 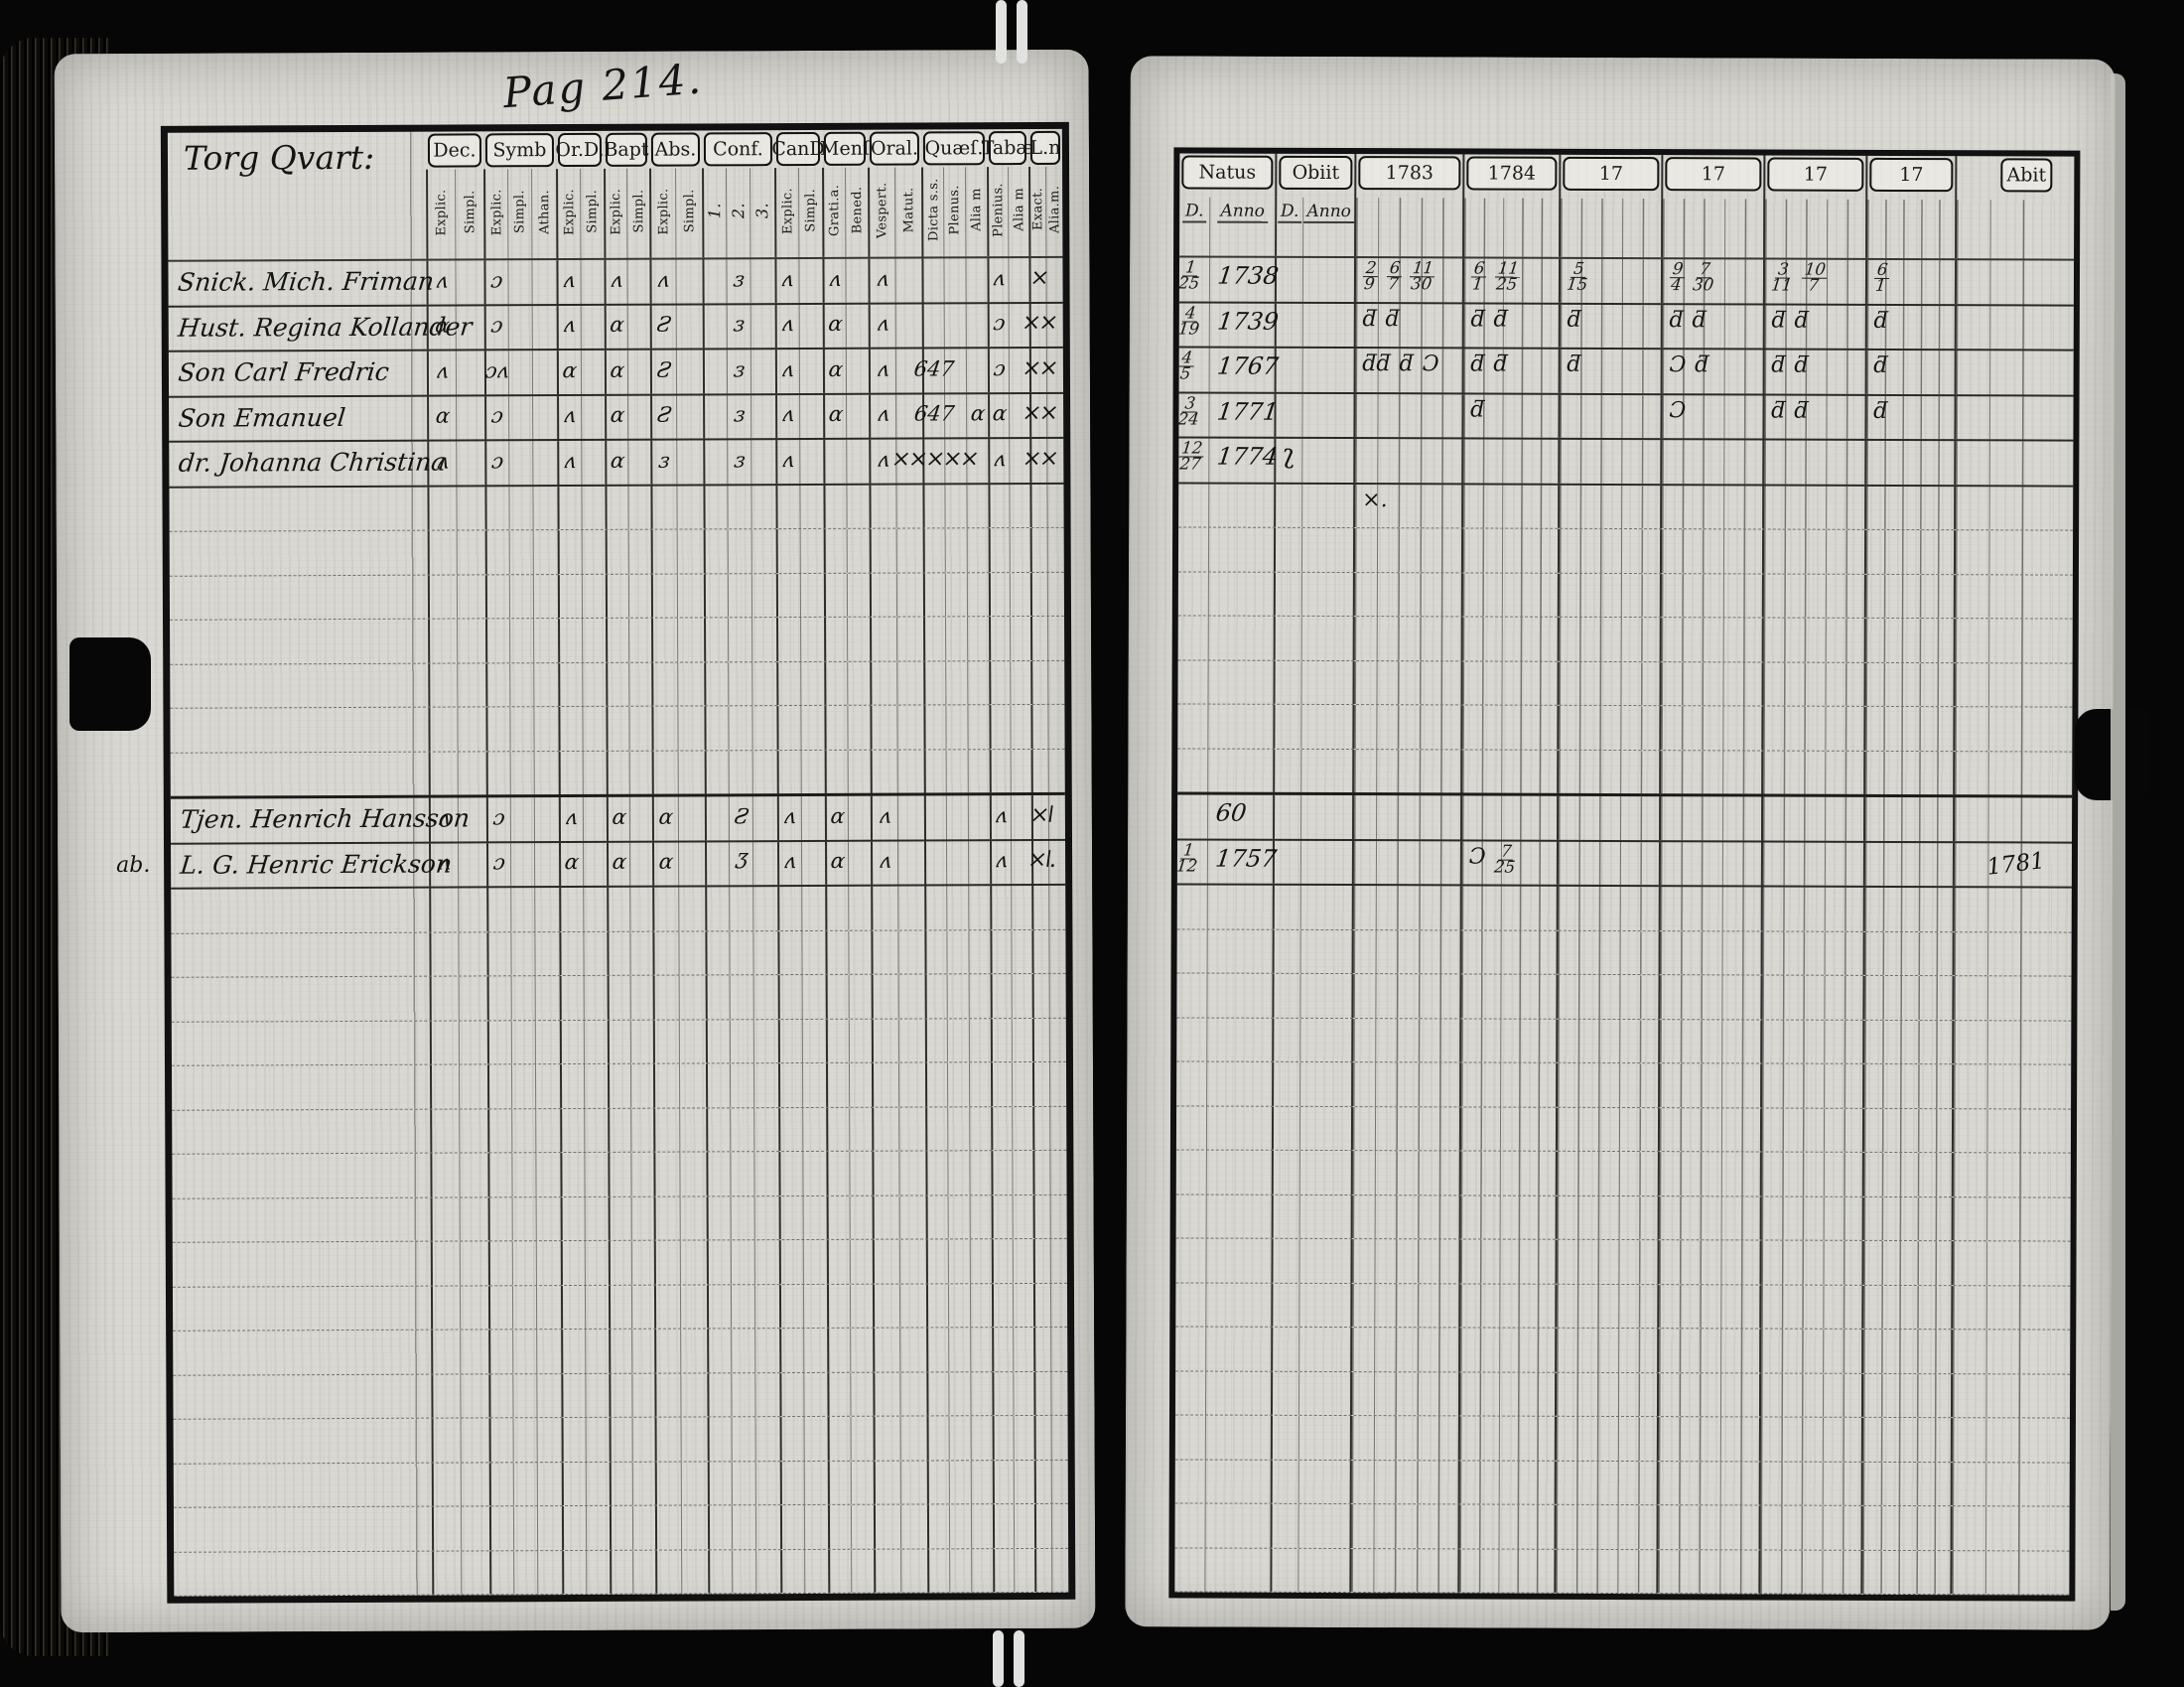 I want to click on column-header: Abs., so click(x=675, y=149).